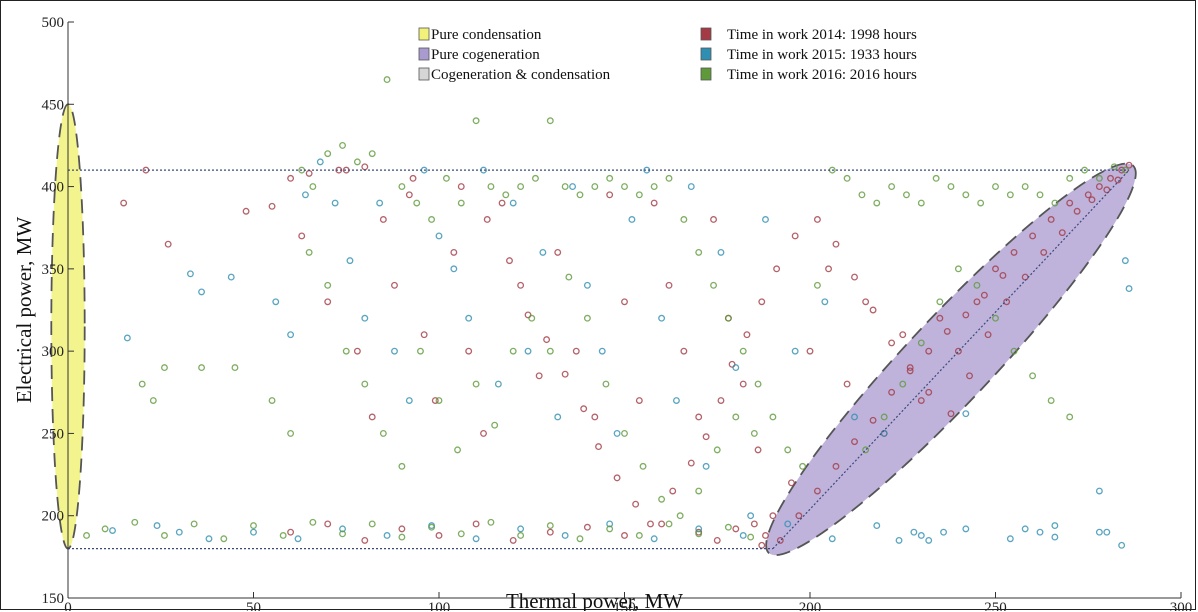 The height and width of the screenshot is (612, 1198). Describe the element at coordinates (53, 105) in the screenshot. I see `y-tick-label: 450` at that location.